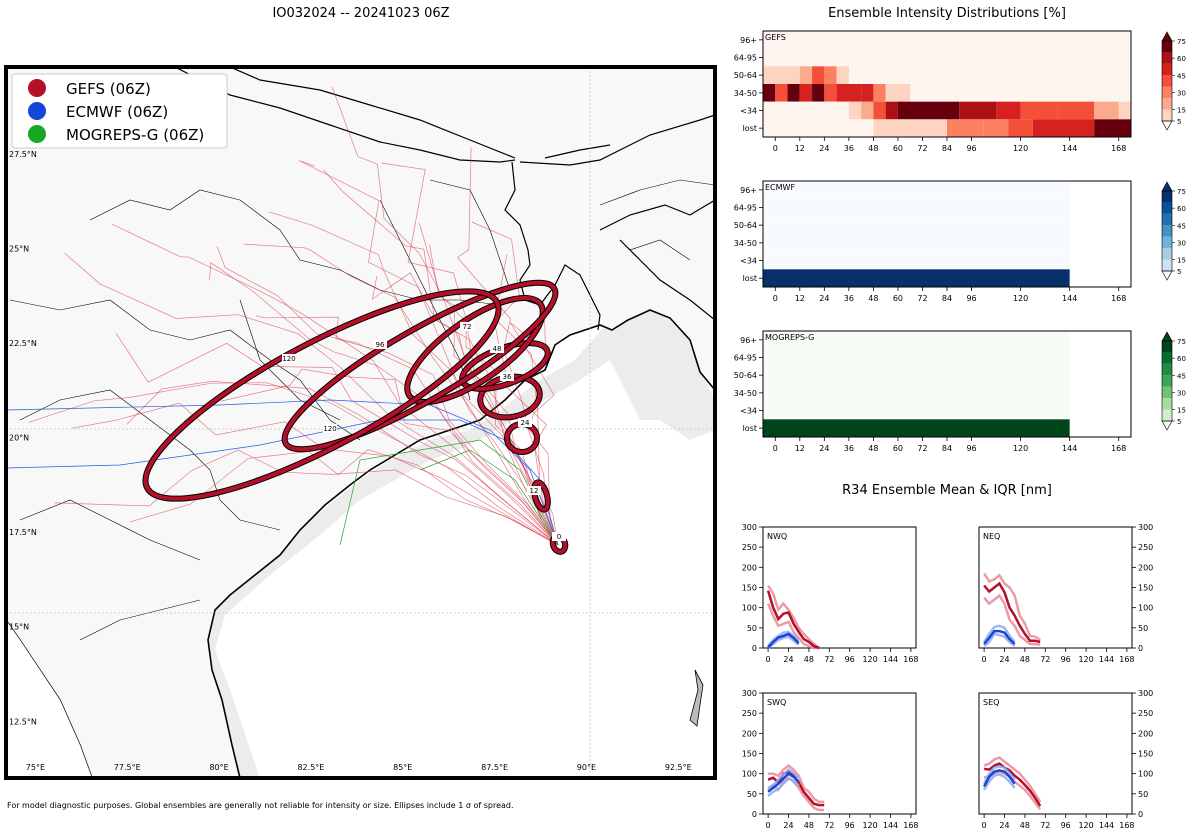  What do you see at coordinates (360, 13) in the screenshot?
I see `figure-title: IO032024 -- 20241023 06Z` at bounding box center [360, 13].